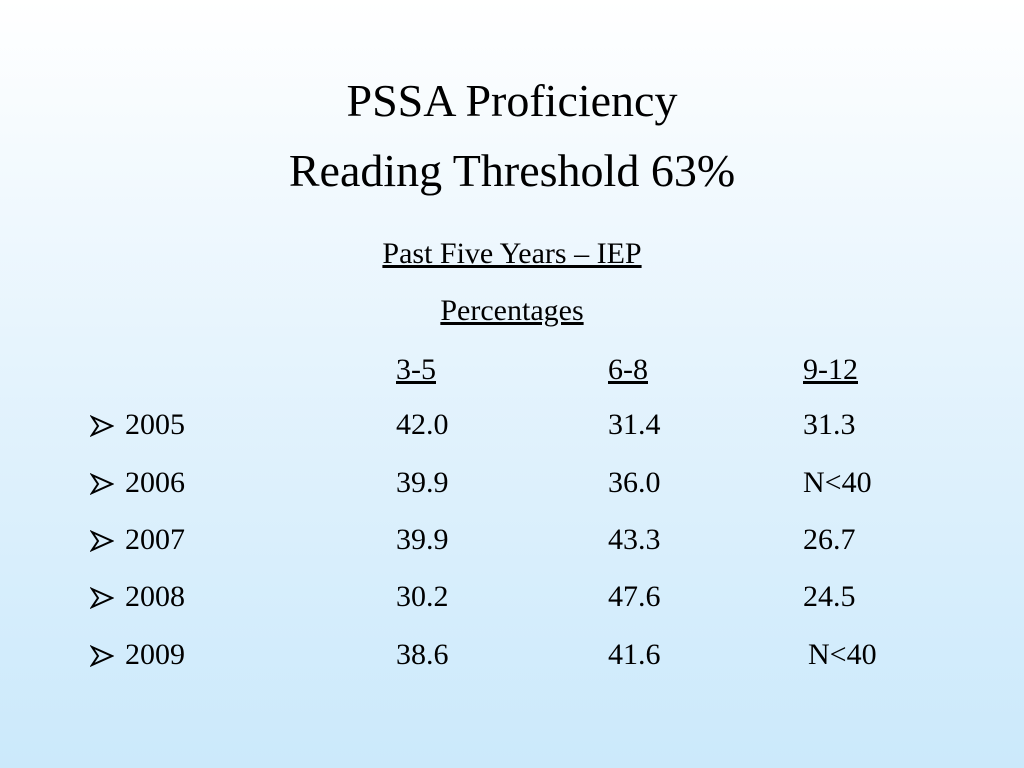  What do you see at coordinates (422, 596) in the screenshot?
I see `cell-value: 30.2` at bounding box center [422, 596].